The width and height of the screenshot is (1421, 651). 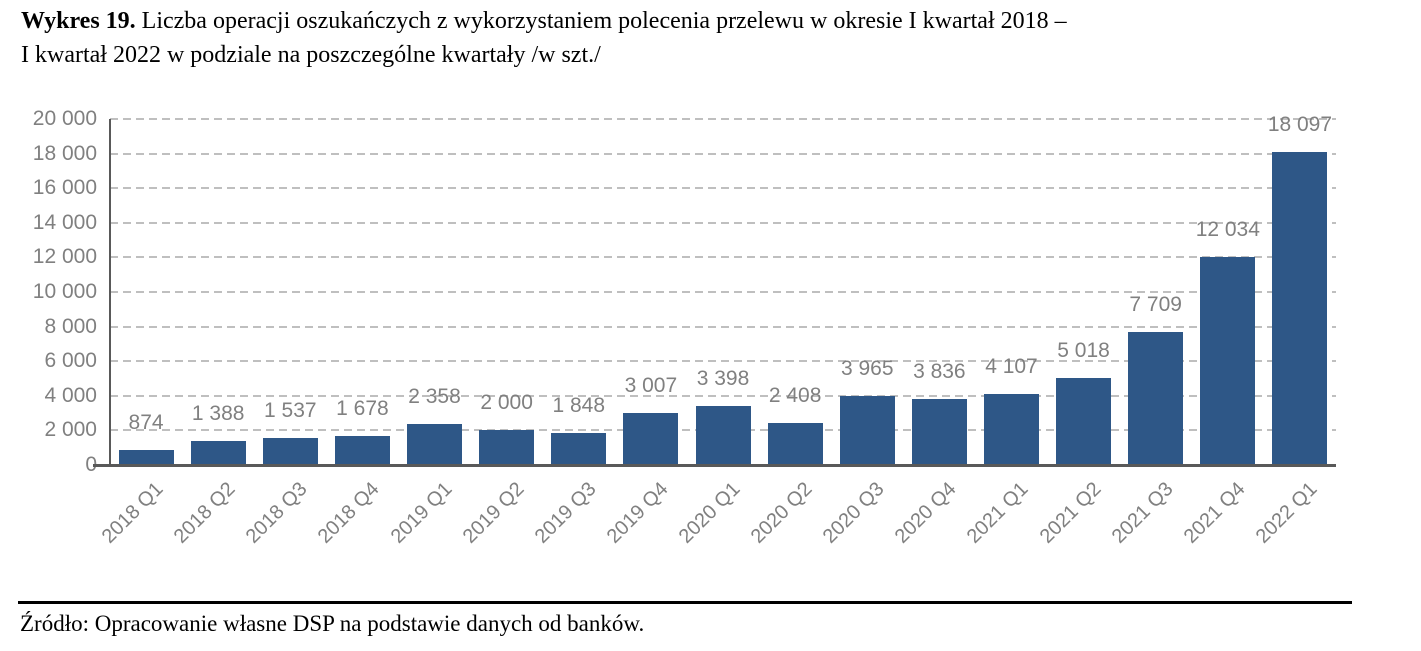 What do you see at coordinates (110, 292) in the screenshot?
I see `y-axis-line` at bounding box center [110, 292].